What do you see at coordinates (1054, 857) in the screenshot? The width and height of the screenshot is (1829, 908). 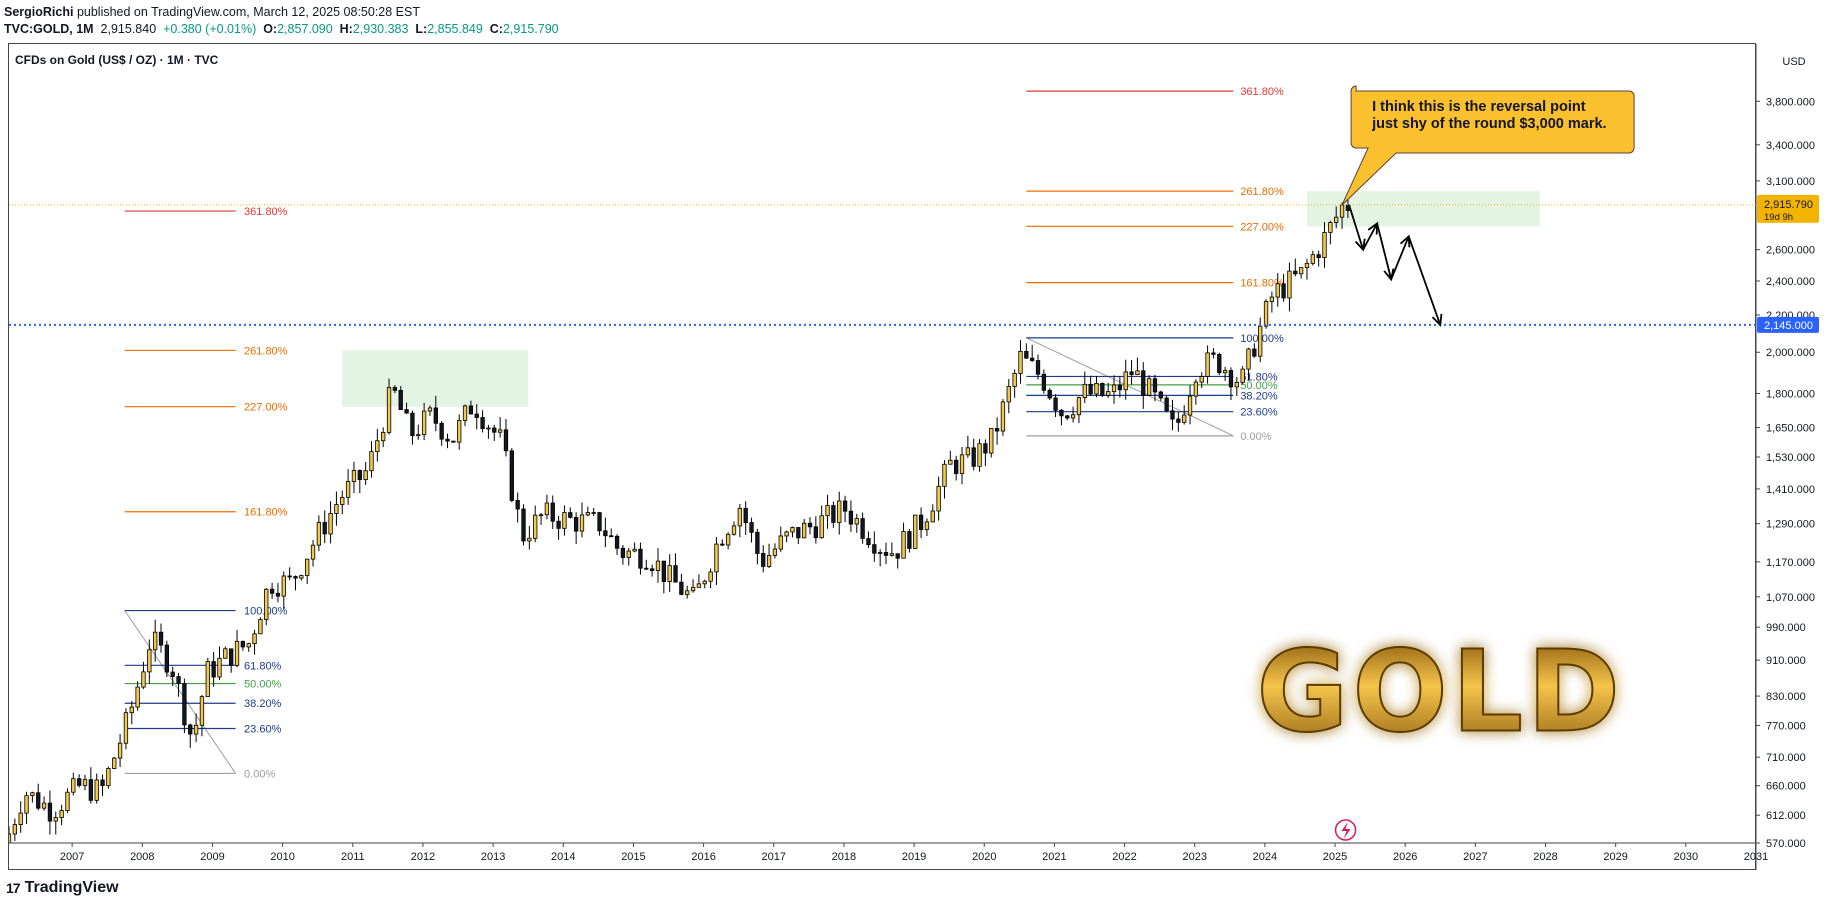 I see `time-tick-label: 2021` at bounding box center [1054, 857].